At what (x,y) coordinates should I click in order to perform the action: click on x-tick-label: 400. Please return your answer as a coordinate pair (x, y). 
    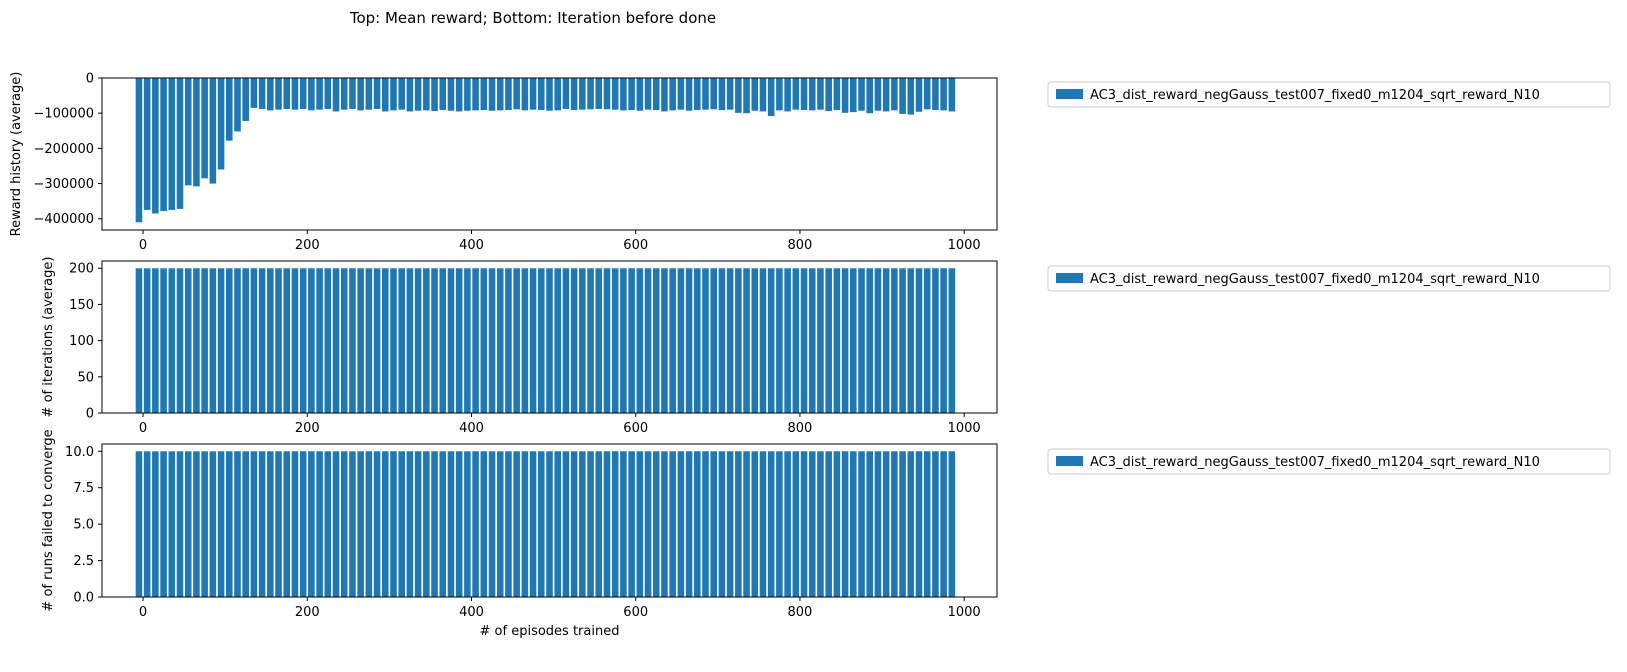
    Looking at the image, I should click on (471, 245).